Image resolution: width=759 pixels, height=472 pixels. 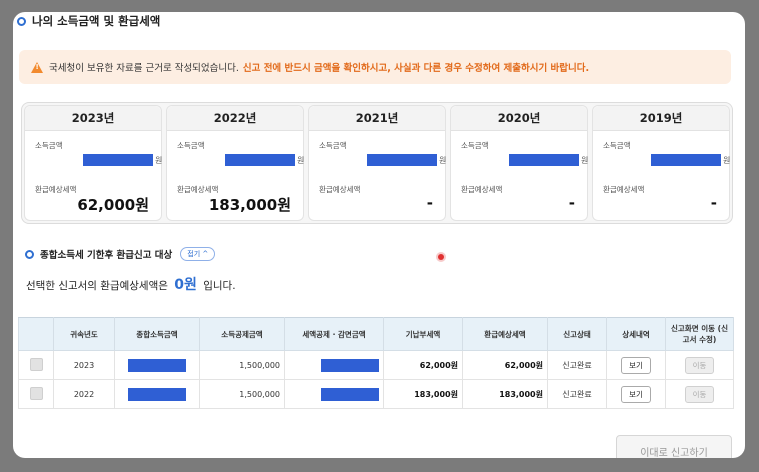 I want to click on year-label: 2019년, so click(x=661, y=118).